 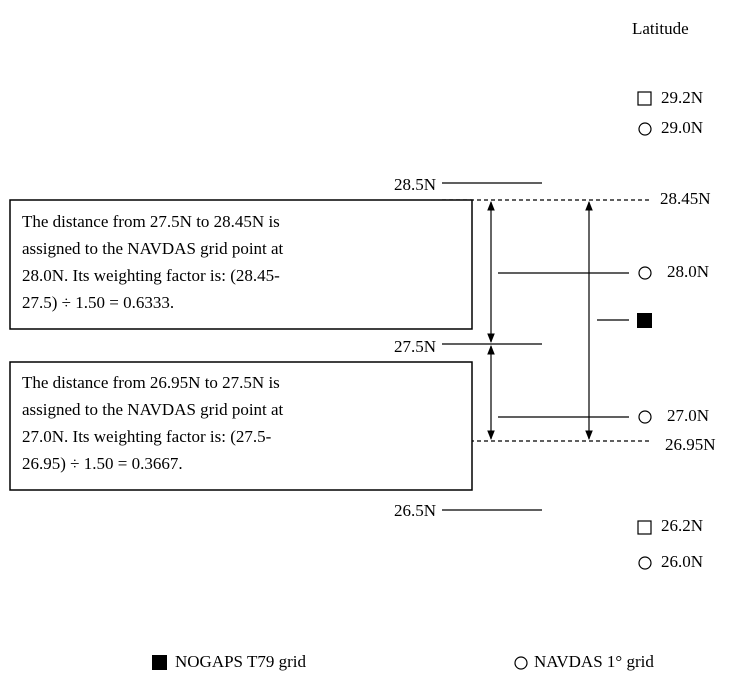 What do you see at coordinates (594, 661) in the screenshot?
I see `legend-label: NAVDAS 1° grid` at bounding box center [594, 661].